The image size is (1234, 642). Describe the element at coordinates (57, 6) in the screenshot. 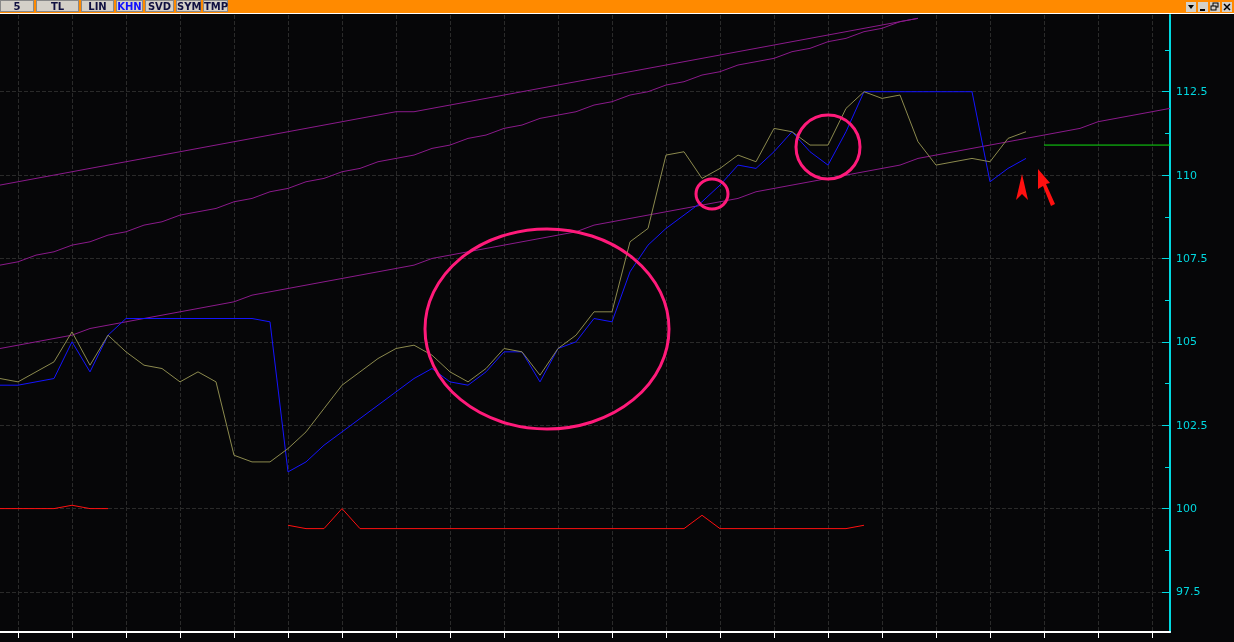

I see `text: TL` at that location.